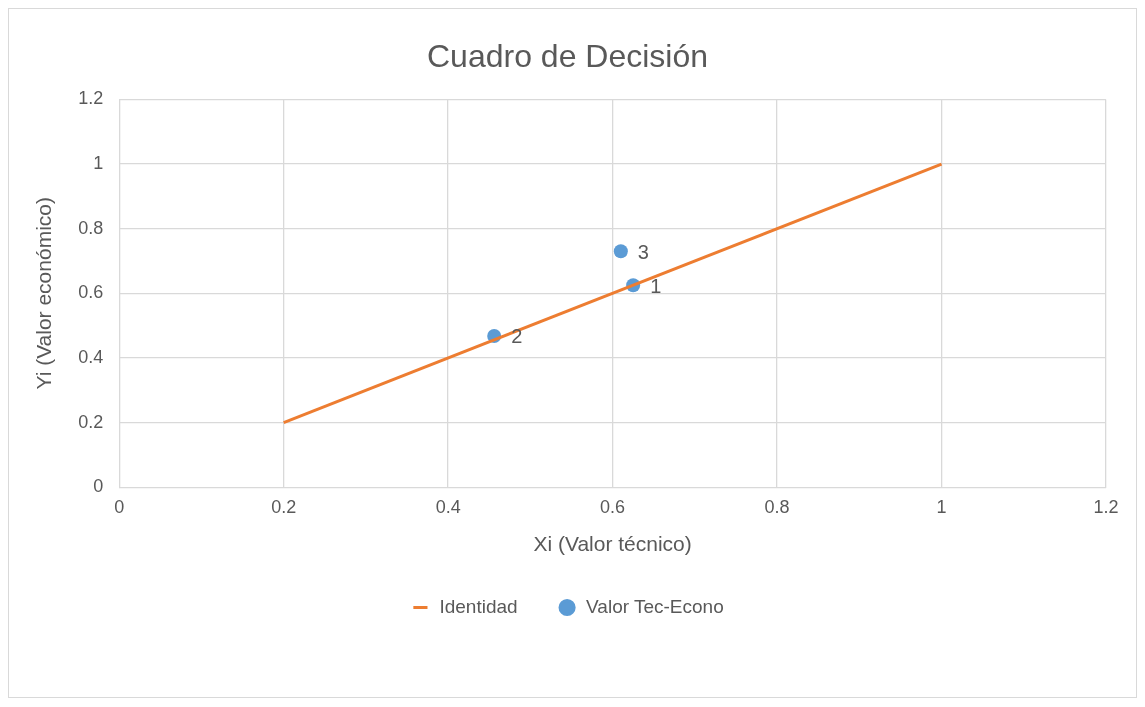 The height and width of the screenshot is (707, 1145). Describe the element at coordinates (91, 292) in the screenshot. I see `y-tick-label: 0.6` at that location.